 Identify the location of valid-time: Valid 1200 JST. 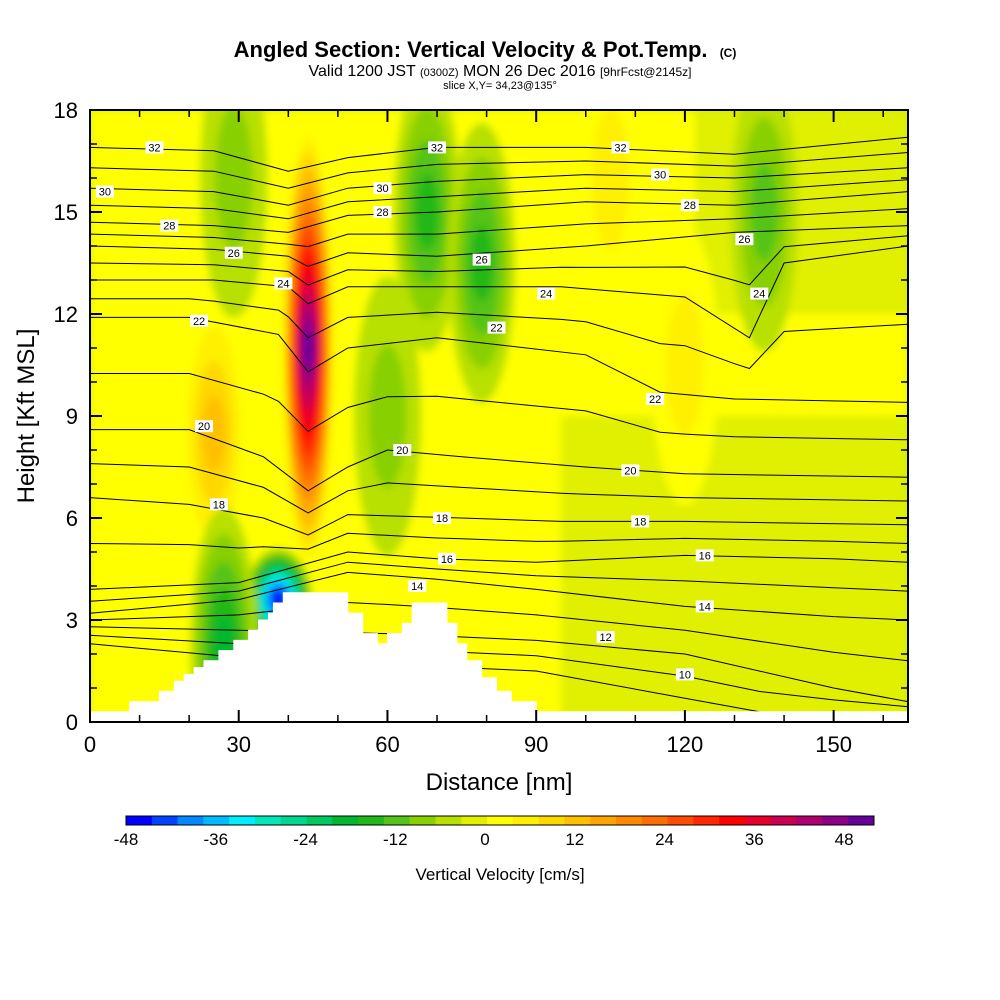
(363, 71).